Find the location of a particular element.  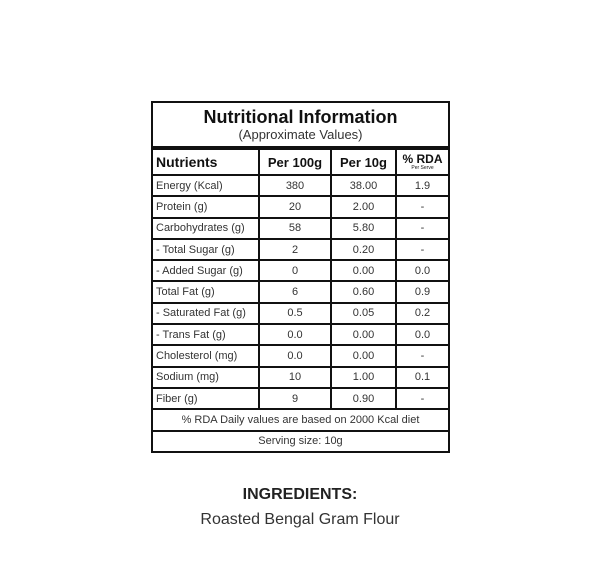

cell-per10: 0.05 is located at coordinates (363, 313).